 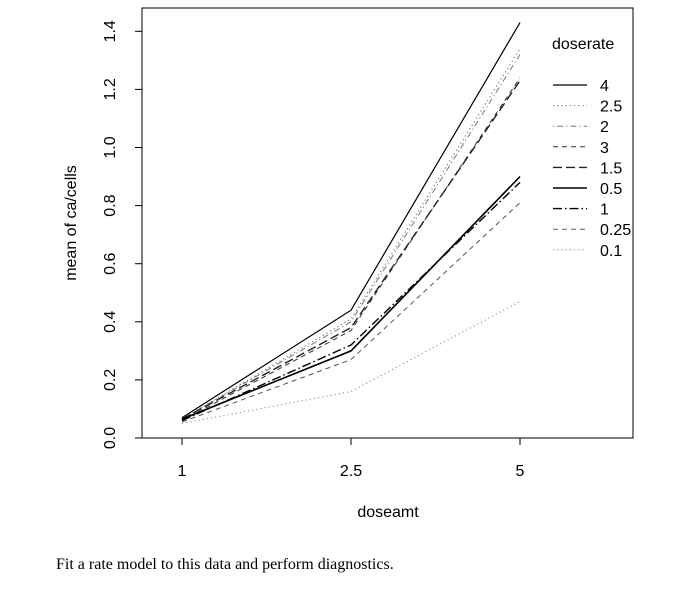 What do you see at coordinates (611, 107) in the screenshot?
I see `legend-label: 2.5` at bounding box center [611, 107].